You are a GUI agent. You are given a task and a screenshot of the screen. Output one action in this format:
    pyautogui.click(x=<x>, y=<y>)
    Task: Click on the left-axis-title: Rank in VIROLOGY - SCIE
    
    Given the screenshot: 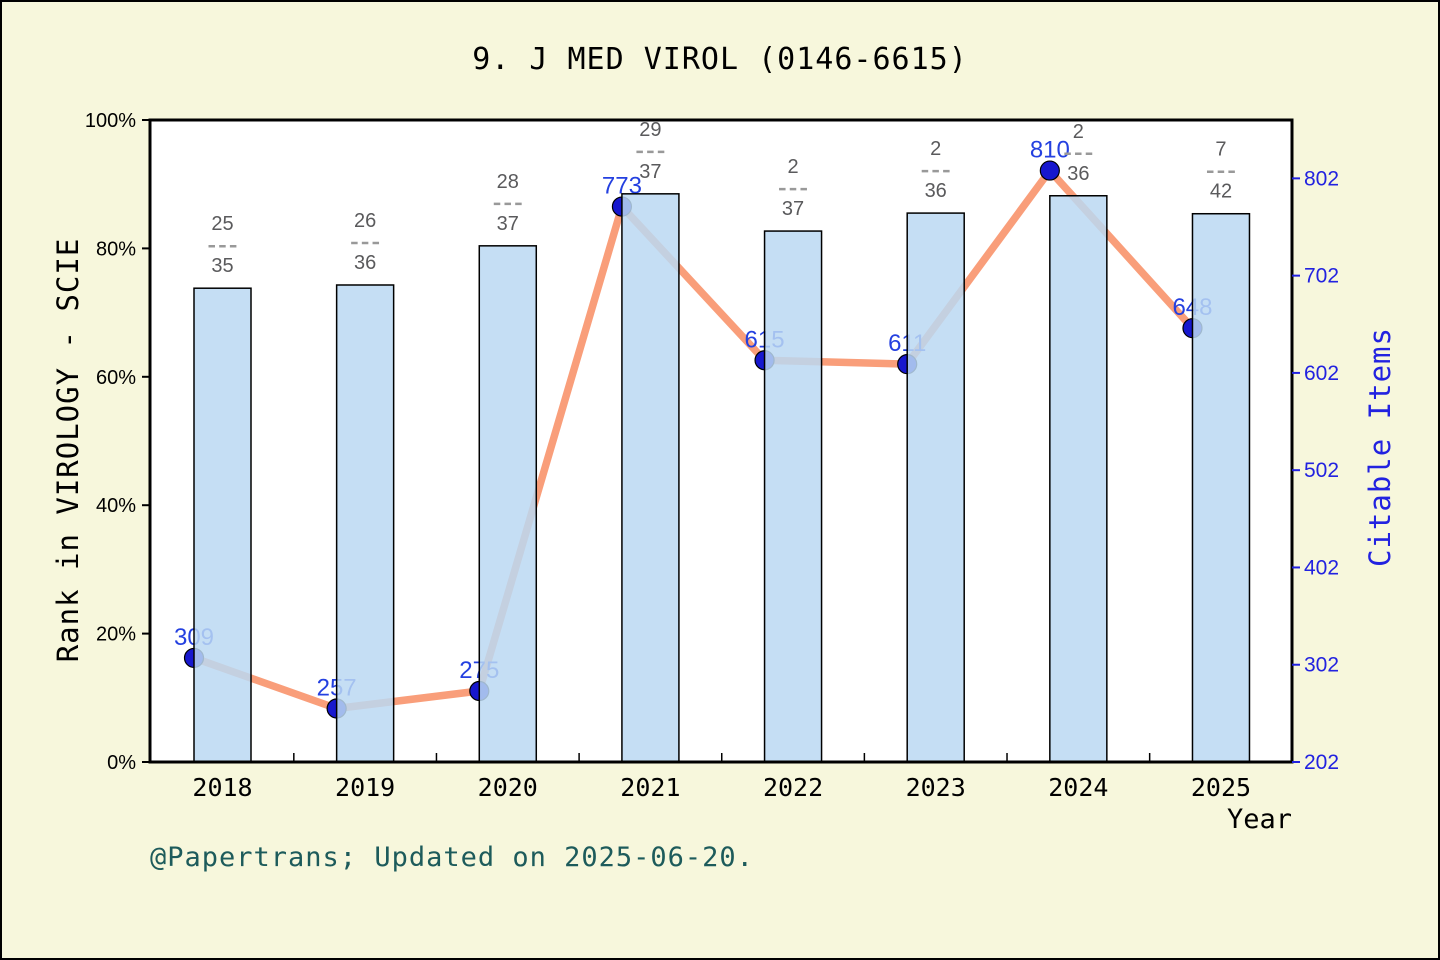 What is the action you would take?
    pyautogui.click(x=68, y=450)
    